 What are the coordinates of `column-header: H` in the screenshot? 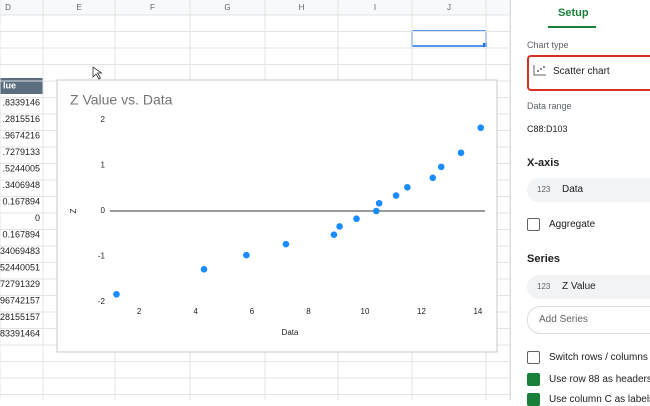 It's located at (302, 7).